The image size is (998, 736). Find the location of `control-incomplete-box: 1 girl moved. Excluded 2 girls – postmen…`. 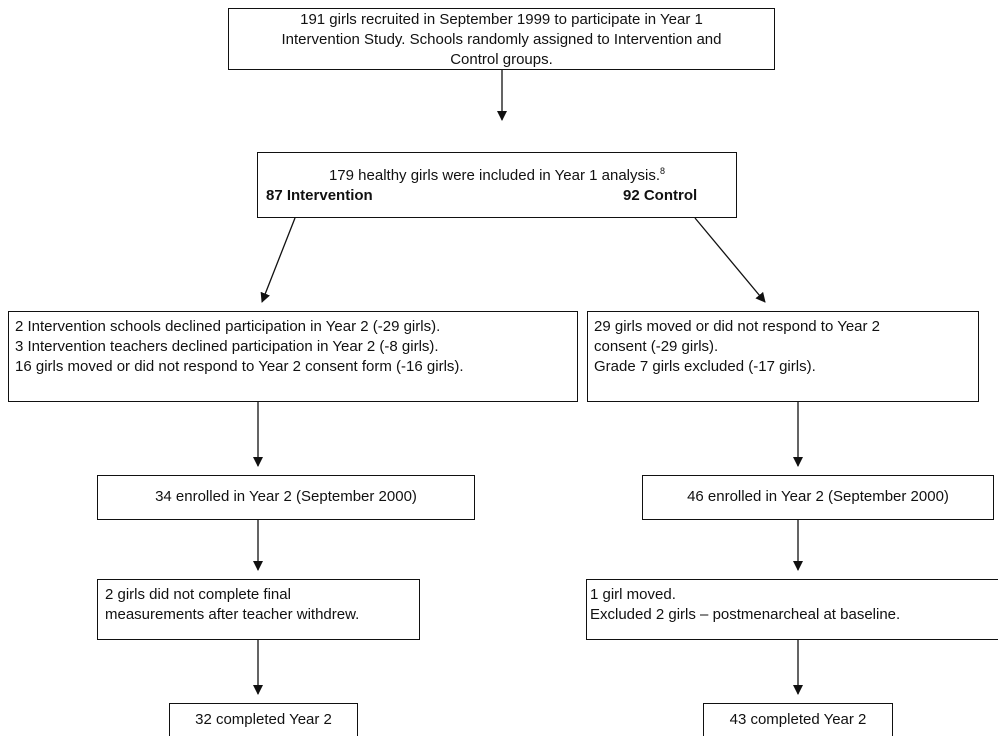

control-incomplete-box: 1 girl moved. Excluded 2 girls – postmen… is located at coordinates (792, 609).